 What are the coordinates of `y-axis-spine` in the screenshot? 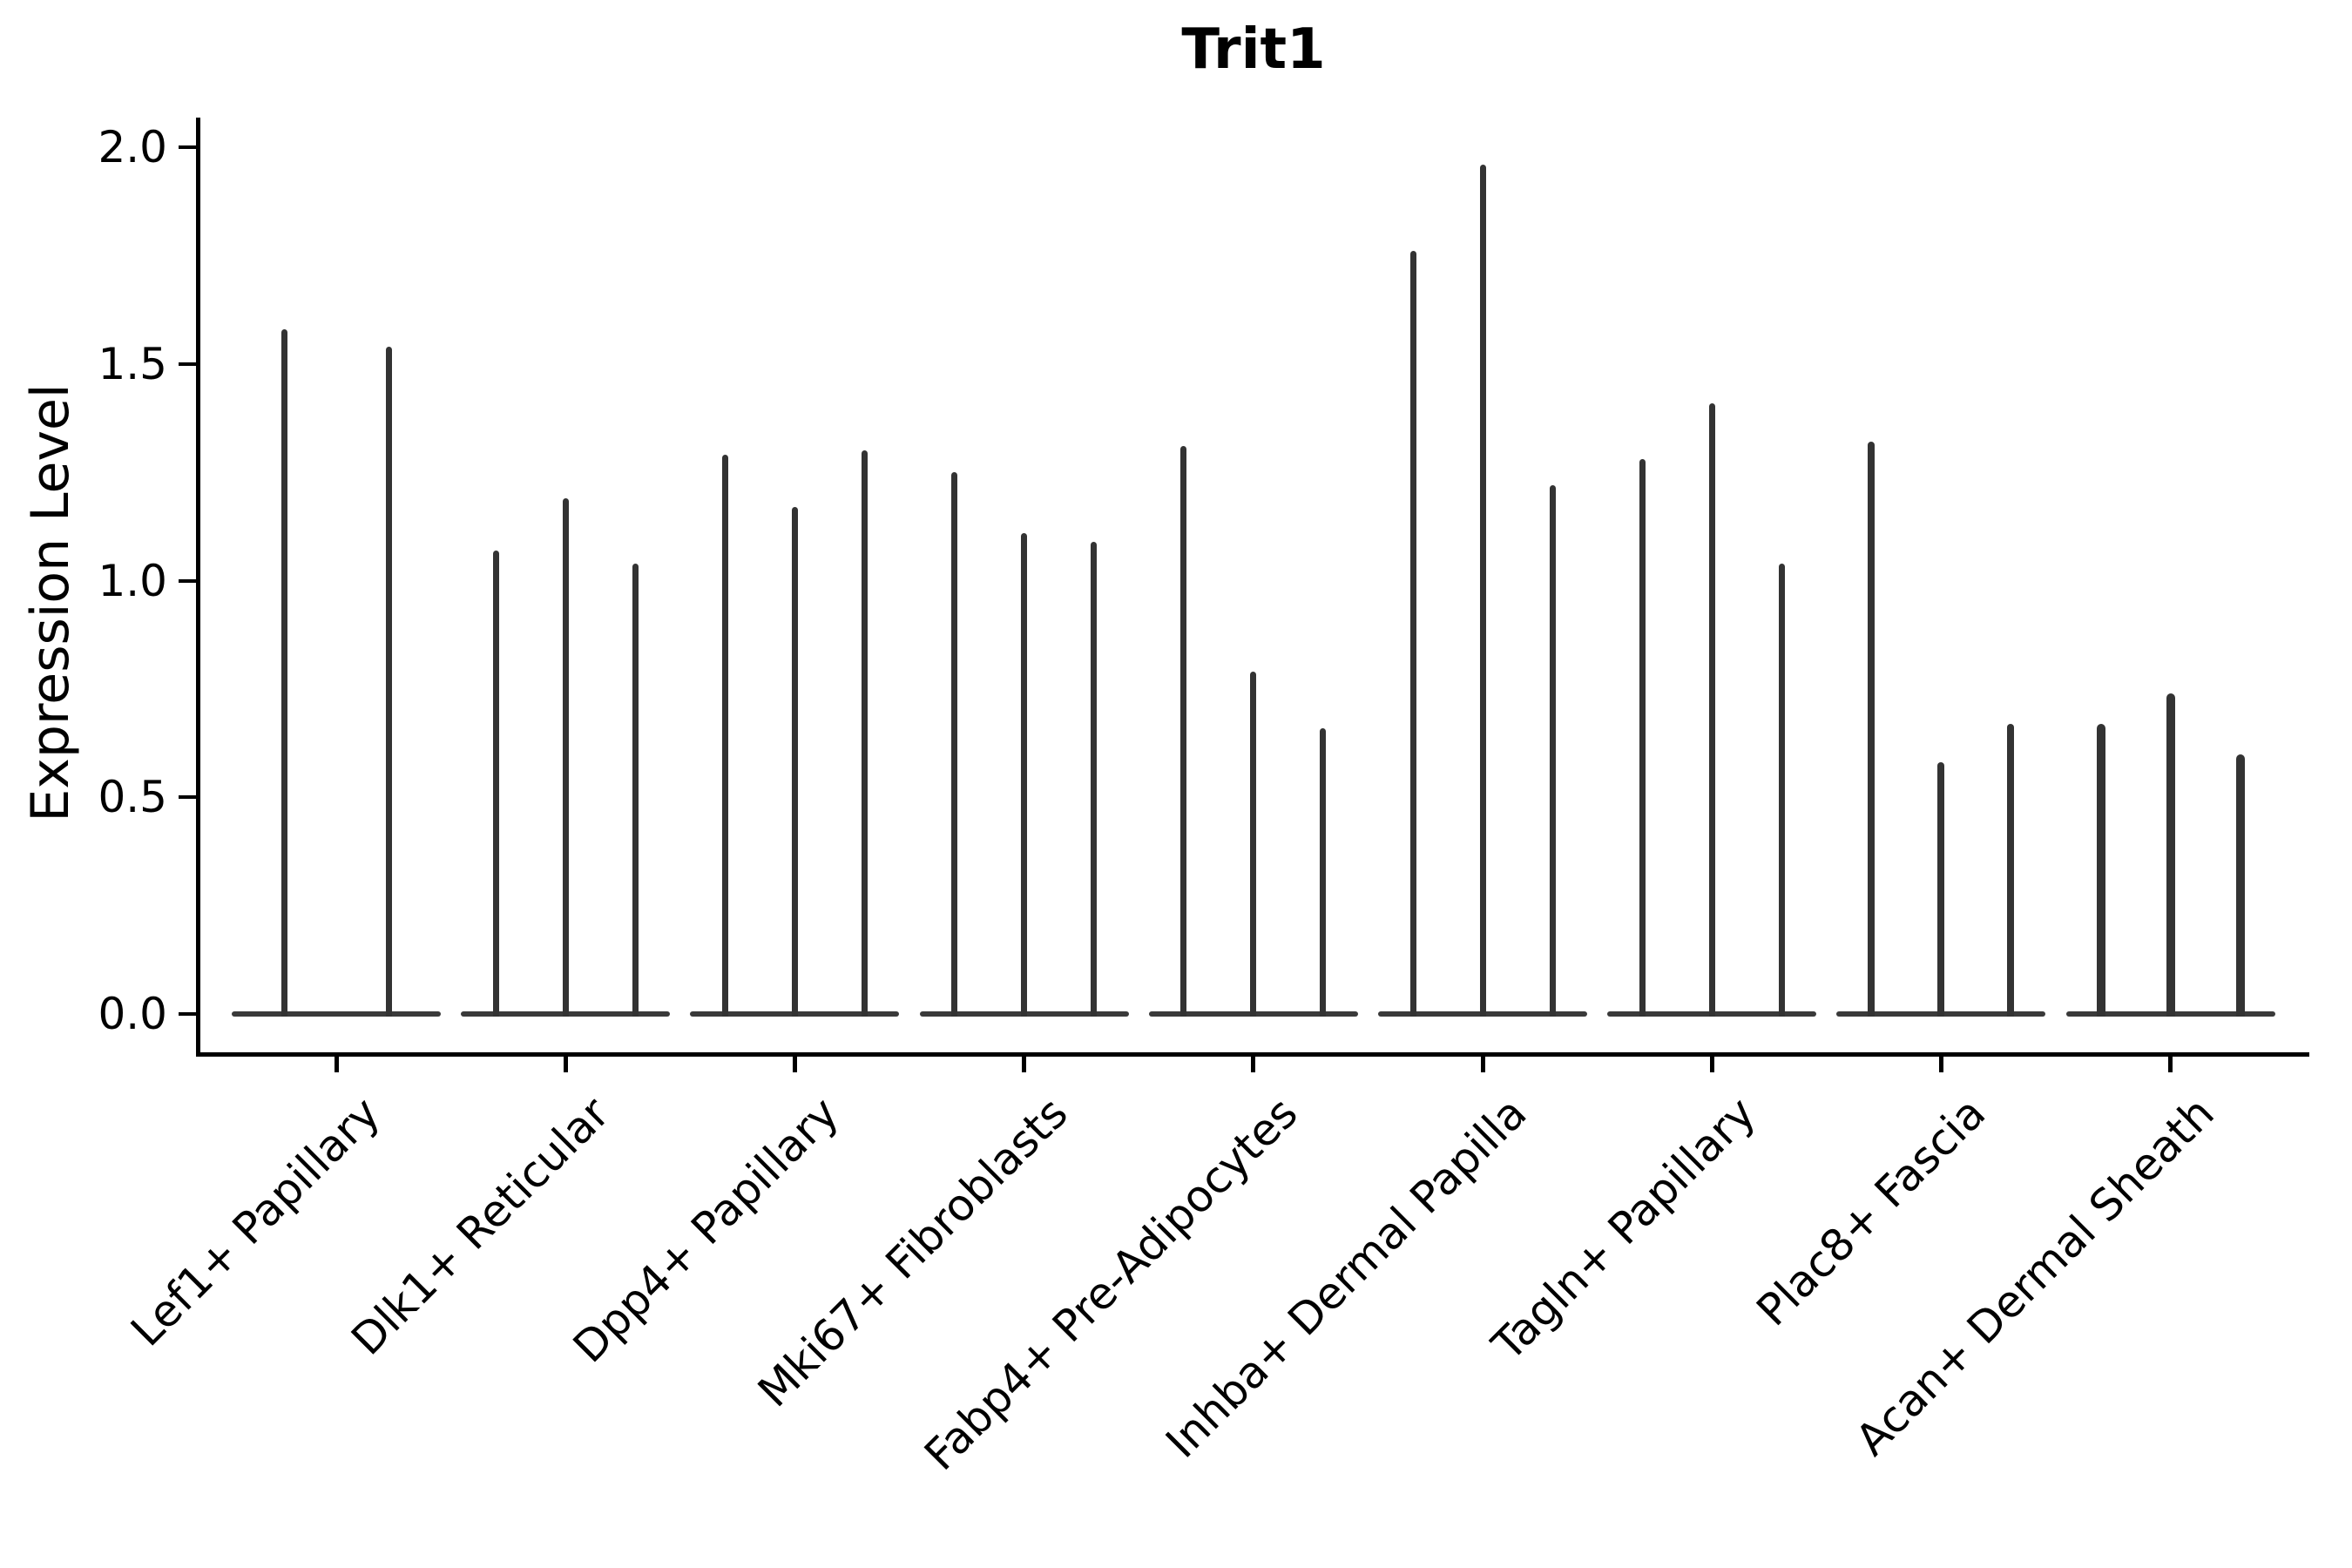 It's located at (198, 587).